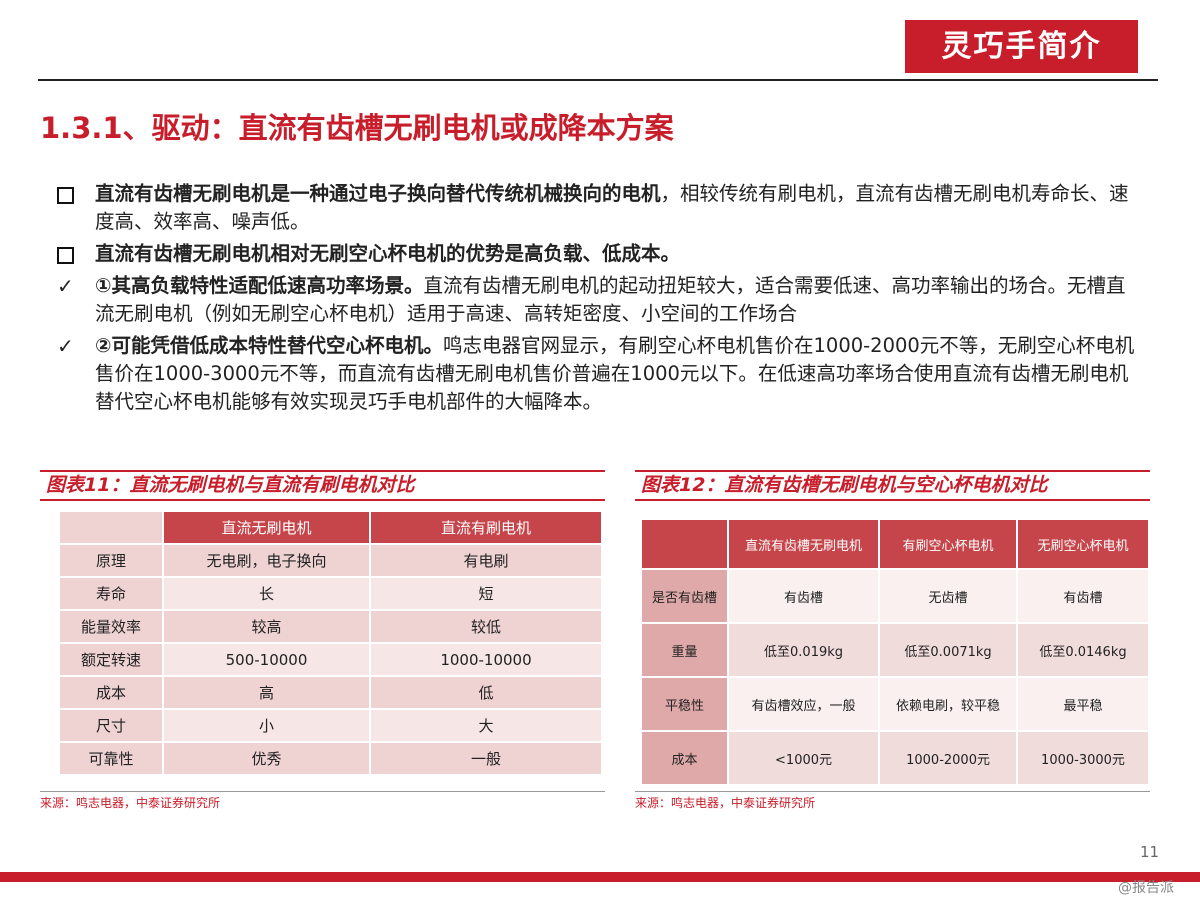  I want to click on table-row: 成本高低, so click(330, 692).